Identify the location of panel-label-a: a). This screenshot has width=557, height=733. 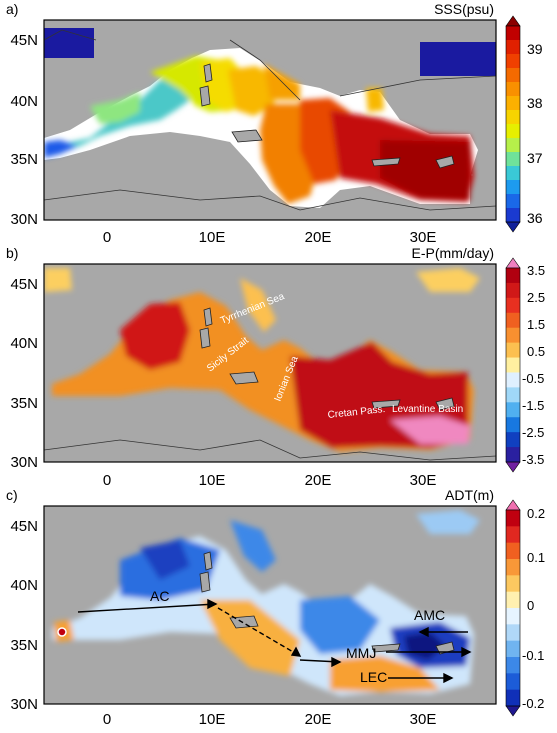
(12, 9).